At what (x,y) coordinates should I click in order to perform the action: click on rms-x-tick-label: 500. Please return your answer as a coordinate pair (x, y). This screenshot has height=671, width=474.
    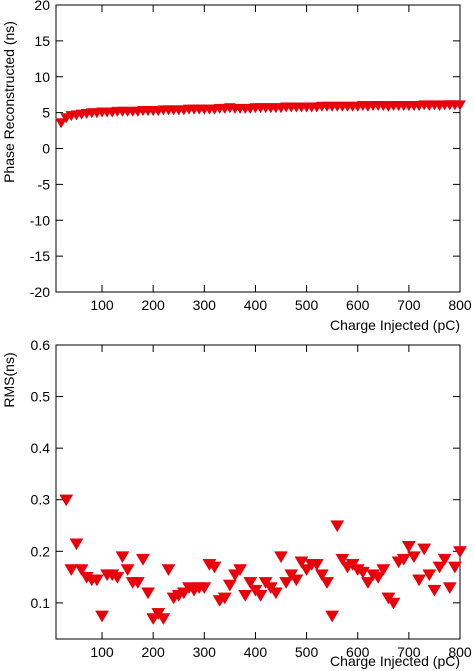
    Looking at the image, I should click on (307, 652).